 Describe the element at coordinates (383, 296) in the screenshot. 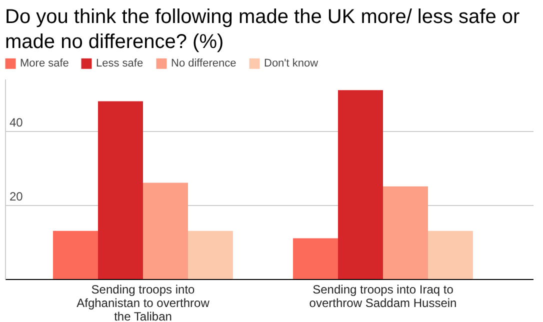

I see `x-tick-label: Sending troops into Iraq to overthrow Saddam Hussein` at that location.